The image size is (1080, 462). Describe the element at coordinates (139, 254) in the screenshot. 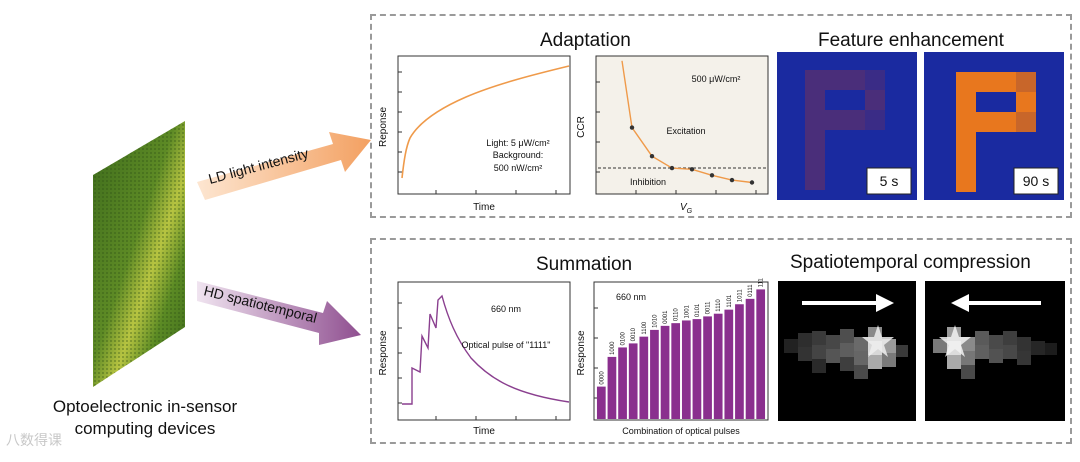

I see `sensor-device-illustration` at that location.